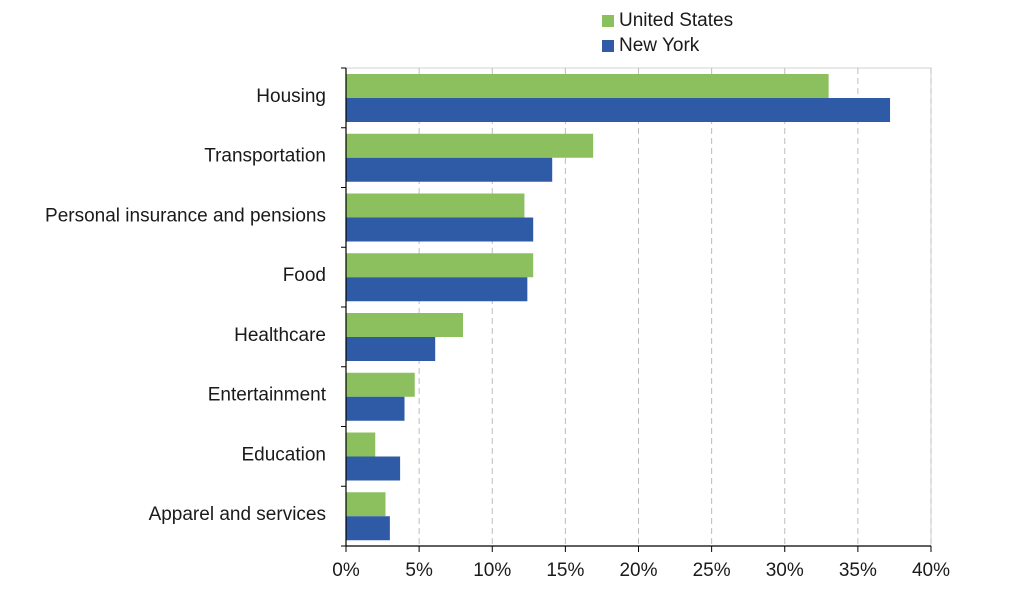  What do you see at coordinates (712, 570) in the screenshot?
I see `x-tick-label: 25%` at bounding box center [712, 570].